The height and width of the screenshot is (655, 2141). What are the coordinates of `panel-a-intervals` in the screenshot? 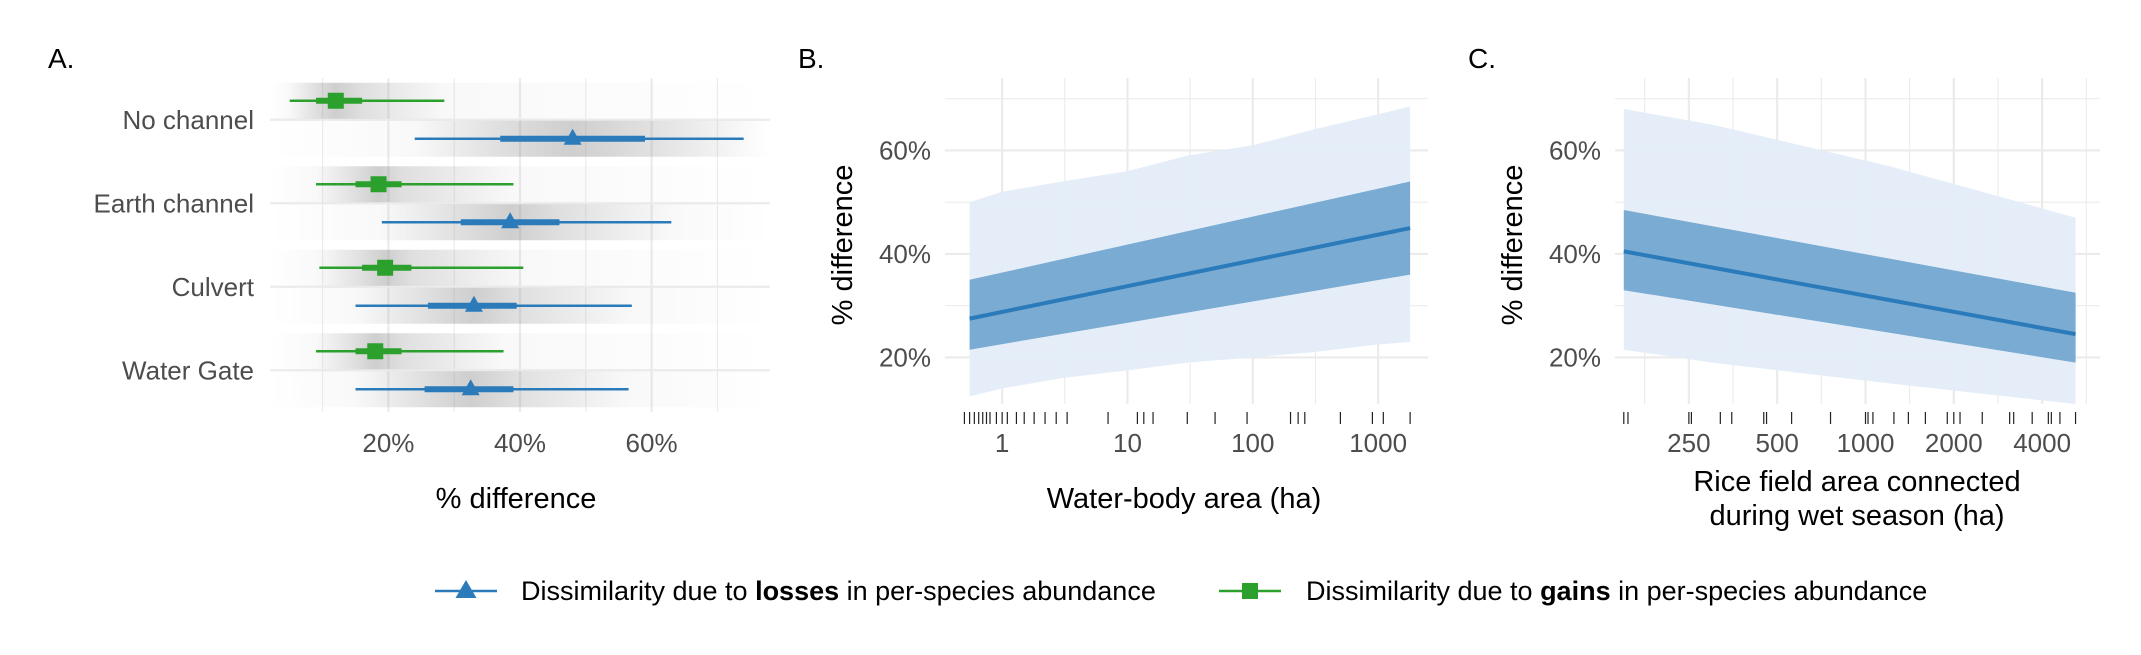 It's located at (516, 244).